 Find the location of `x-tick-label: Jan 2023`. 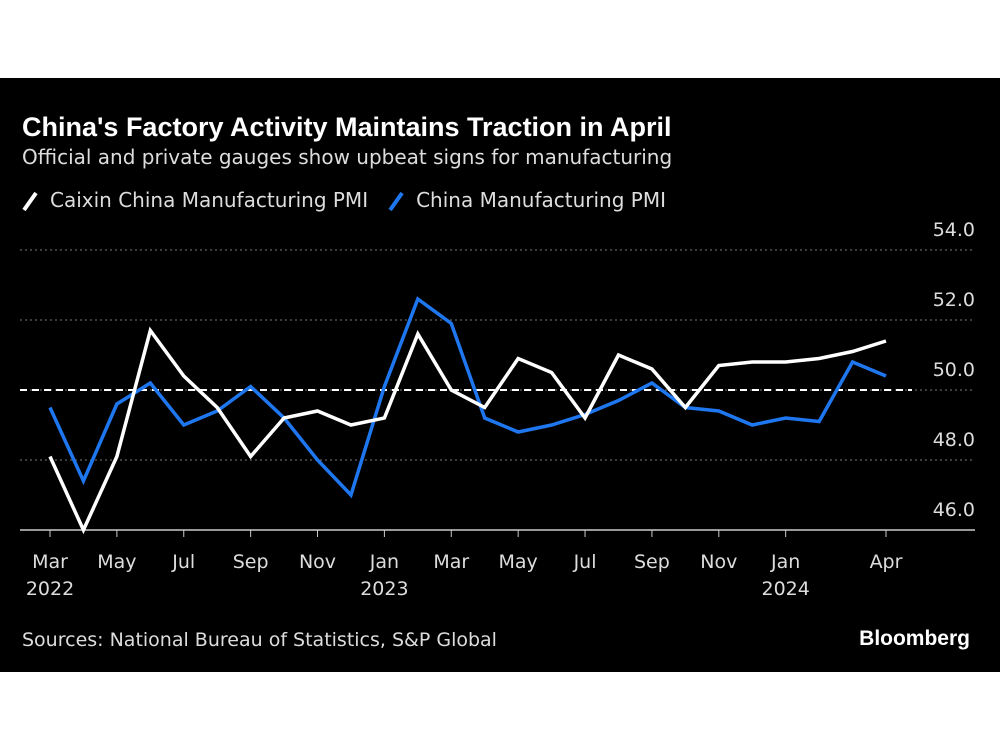

x-tick-label: Jan 2023 is located at coordinates (384, 575).